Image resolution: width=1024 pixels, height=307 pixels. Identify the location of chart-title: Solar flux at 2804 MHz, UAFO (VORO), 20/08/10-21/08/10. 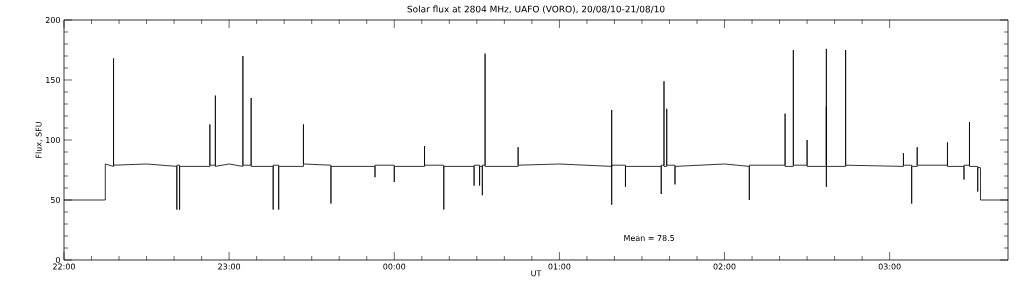
(536, 9).